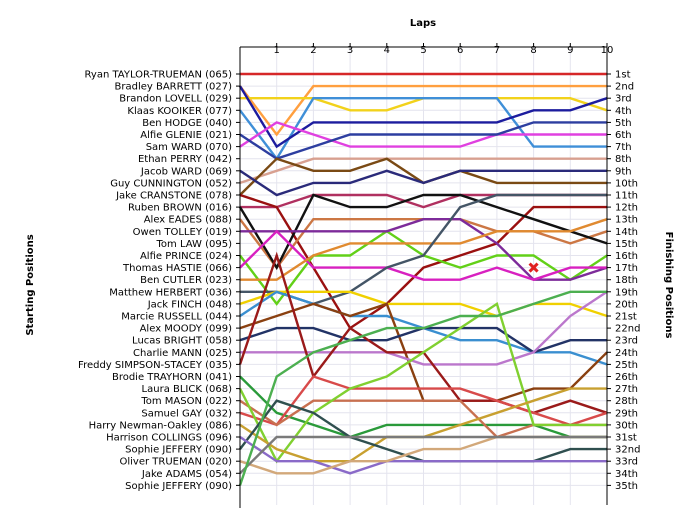  I want to click on lap-tick-label: 4, so click(387, 50).